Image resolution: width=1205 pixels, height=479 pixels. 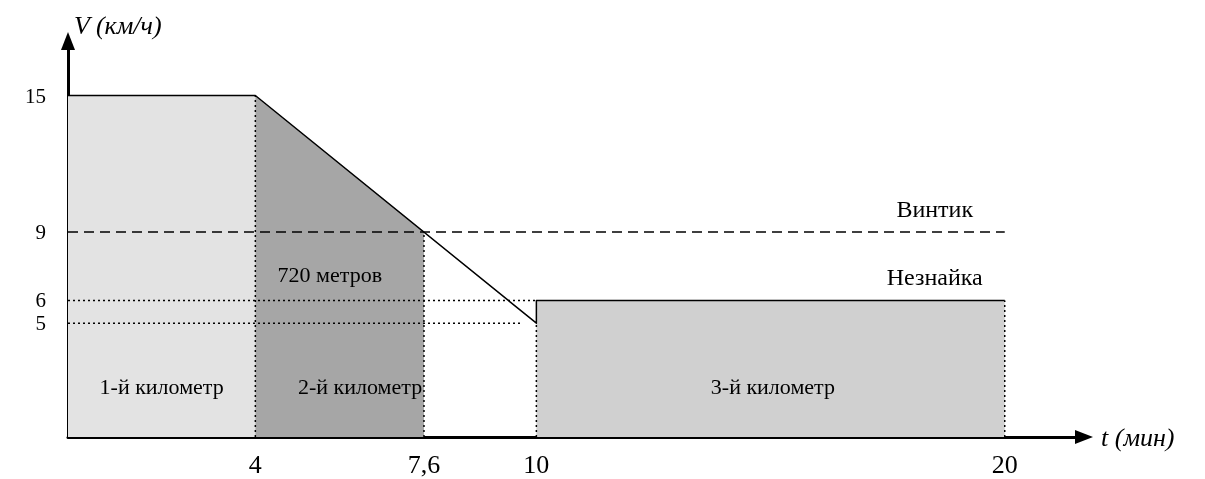 I want to click on annotation: 1-й километр, so click(x=161, y=387).